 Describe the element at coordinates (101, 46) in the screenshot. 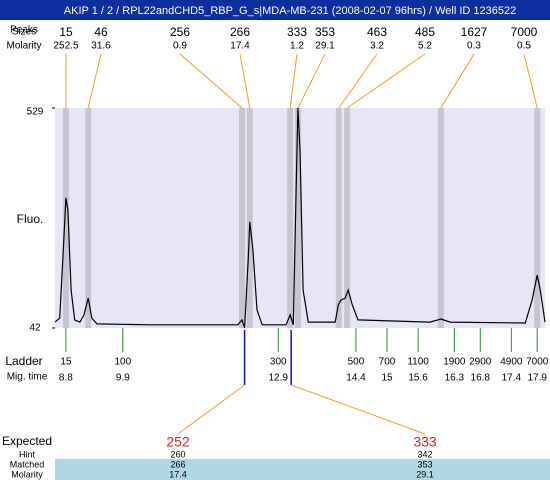

I see `peak-molarity: 31.6` at that location.